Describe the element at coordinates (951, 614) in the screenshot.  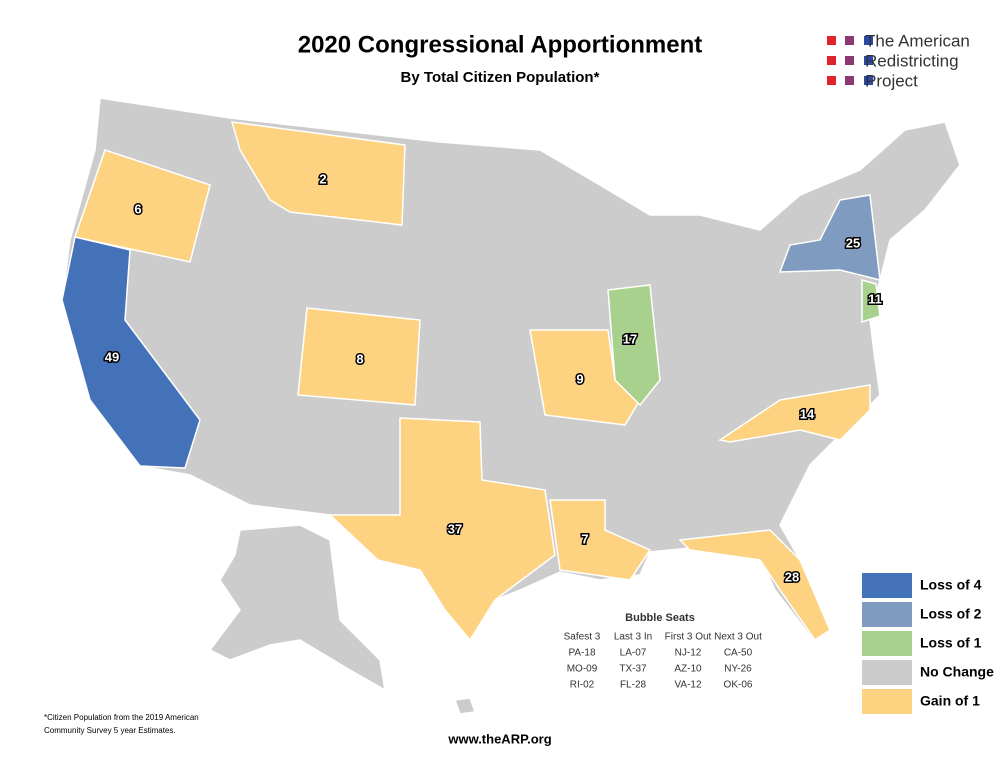
I see `legend-label: Loss of 2` at that location.